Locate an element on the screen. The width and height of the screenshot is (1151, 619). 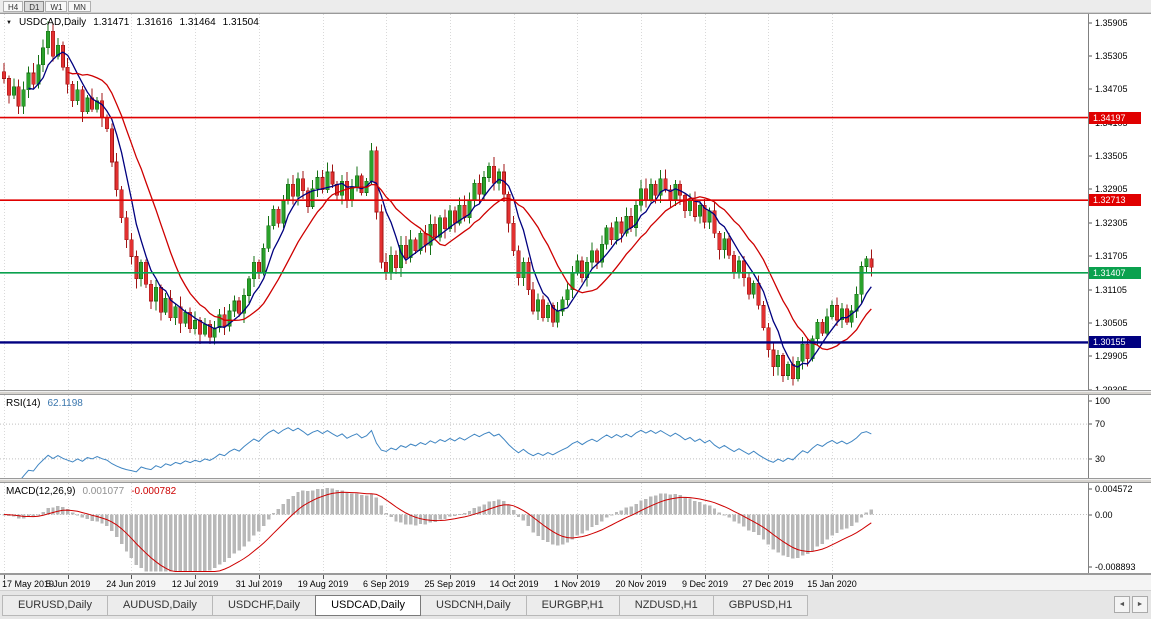
time-axis-label: 19 Aug 2019 is located at coordinates (323, 584).